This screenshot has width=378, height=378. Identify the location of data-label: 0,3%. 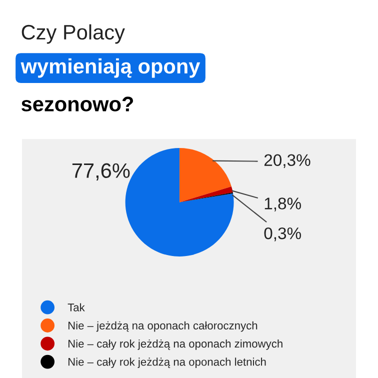
(283, 234).